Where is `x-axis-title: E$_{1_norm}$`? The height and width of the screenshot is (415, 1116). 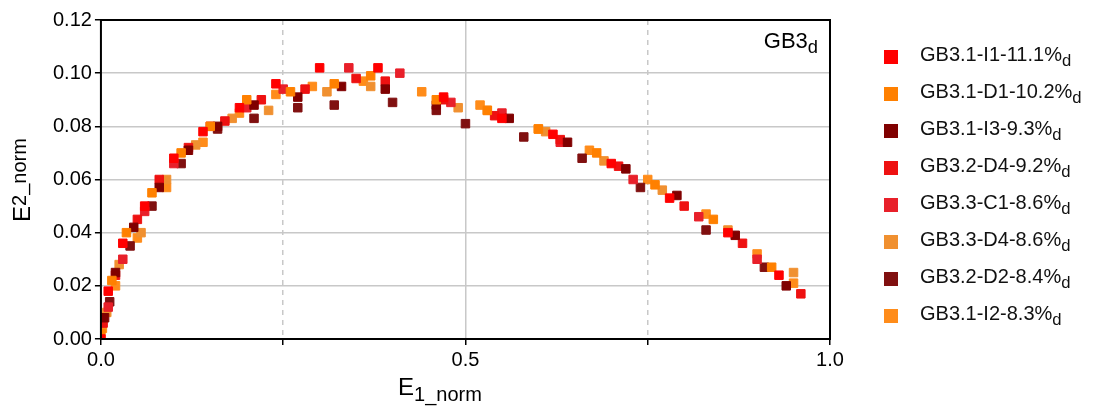 x-axis-title: E$_{1_norm}$ is located at coordinates (440, 389).